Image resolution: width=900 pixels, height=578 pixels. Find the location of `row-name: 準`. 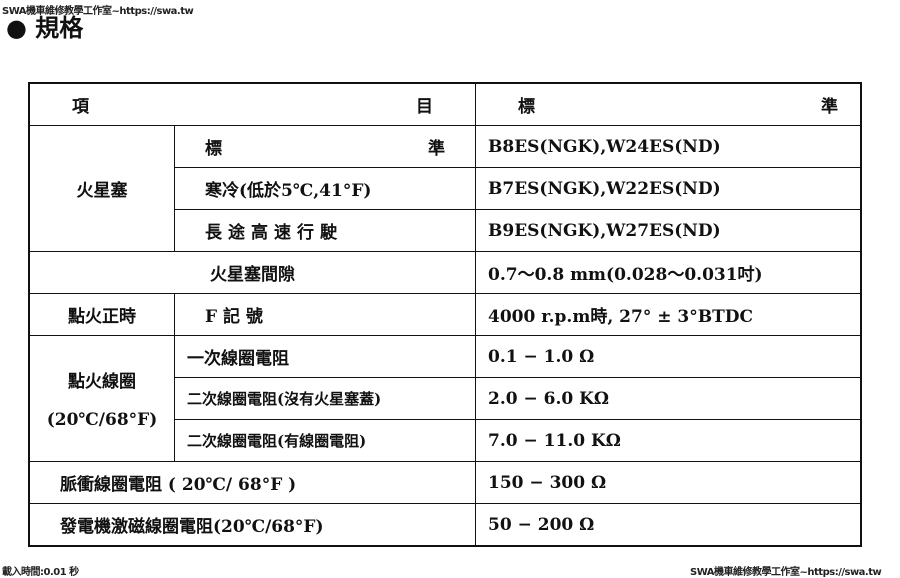

row-name: 準 is located at coordinates (436, 149).